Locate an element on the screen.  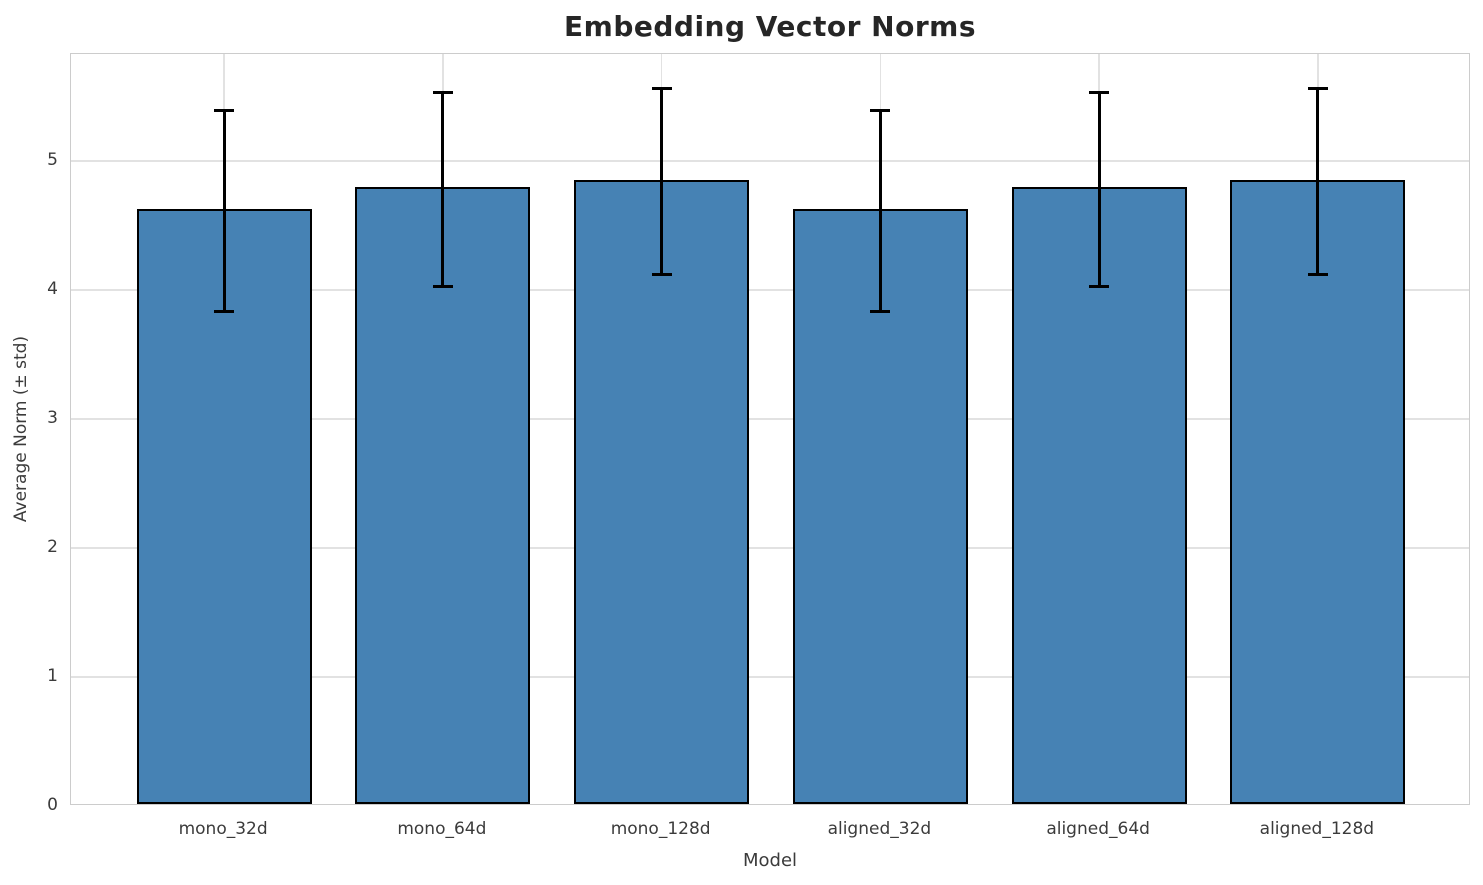
y-tick-label: 3 is located at coordinates (52, 418).